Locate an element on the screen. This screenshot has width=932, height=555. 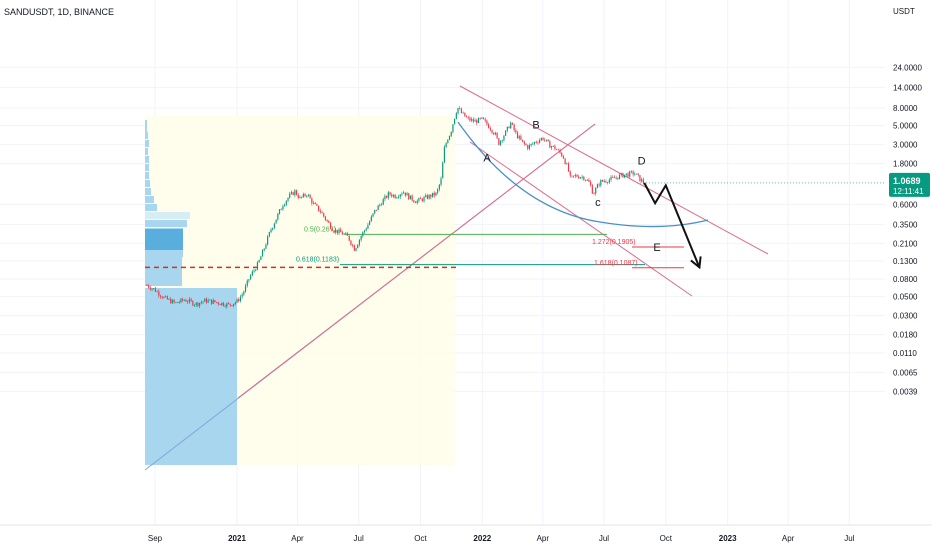
projection-arrowhead is located at coordinates (696, 263).